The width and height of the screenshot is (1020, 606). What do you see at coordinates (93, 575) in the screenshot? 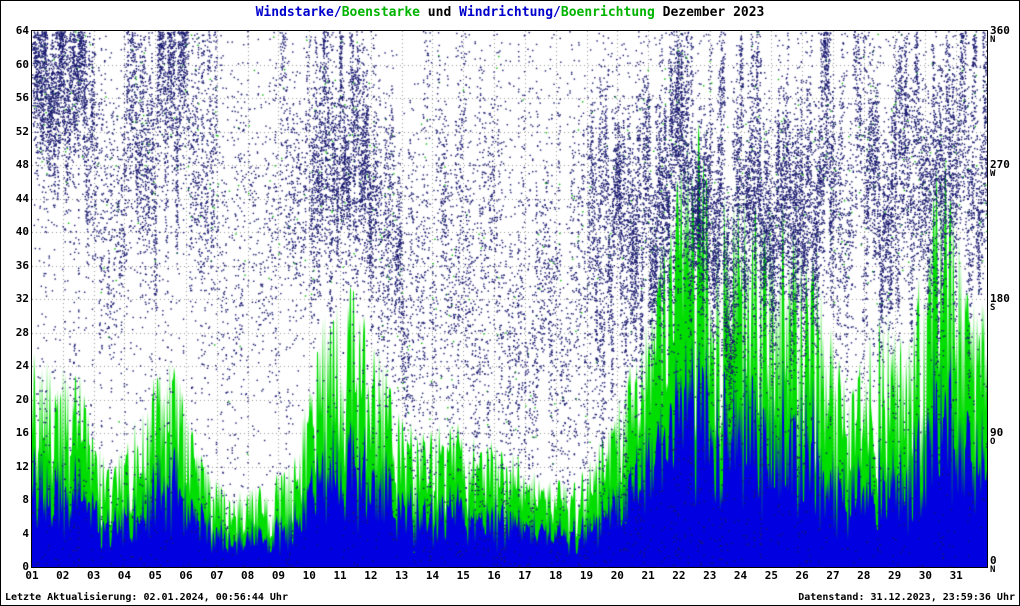
I see `x-axis-label: 03` at bounding box center [93, 575].